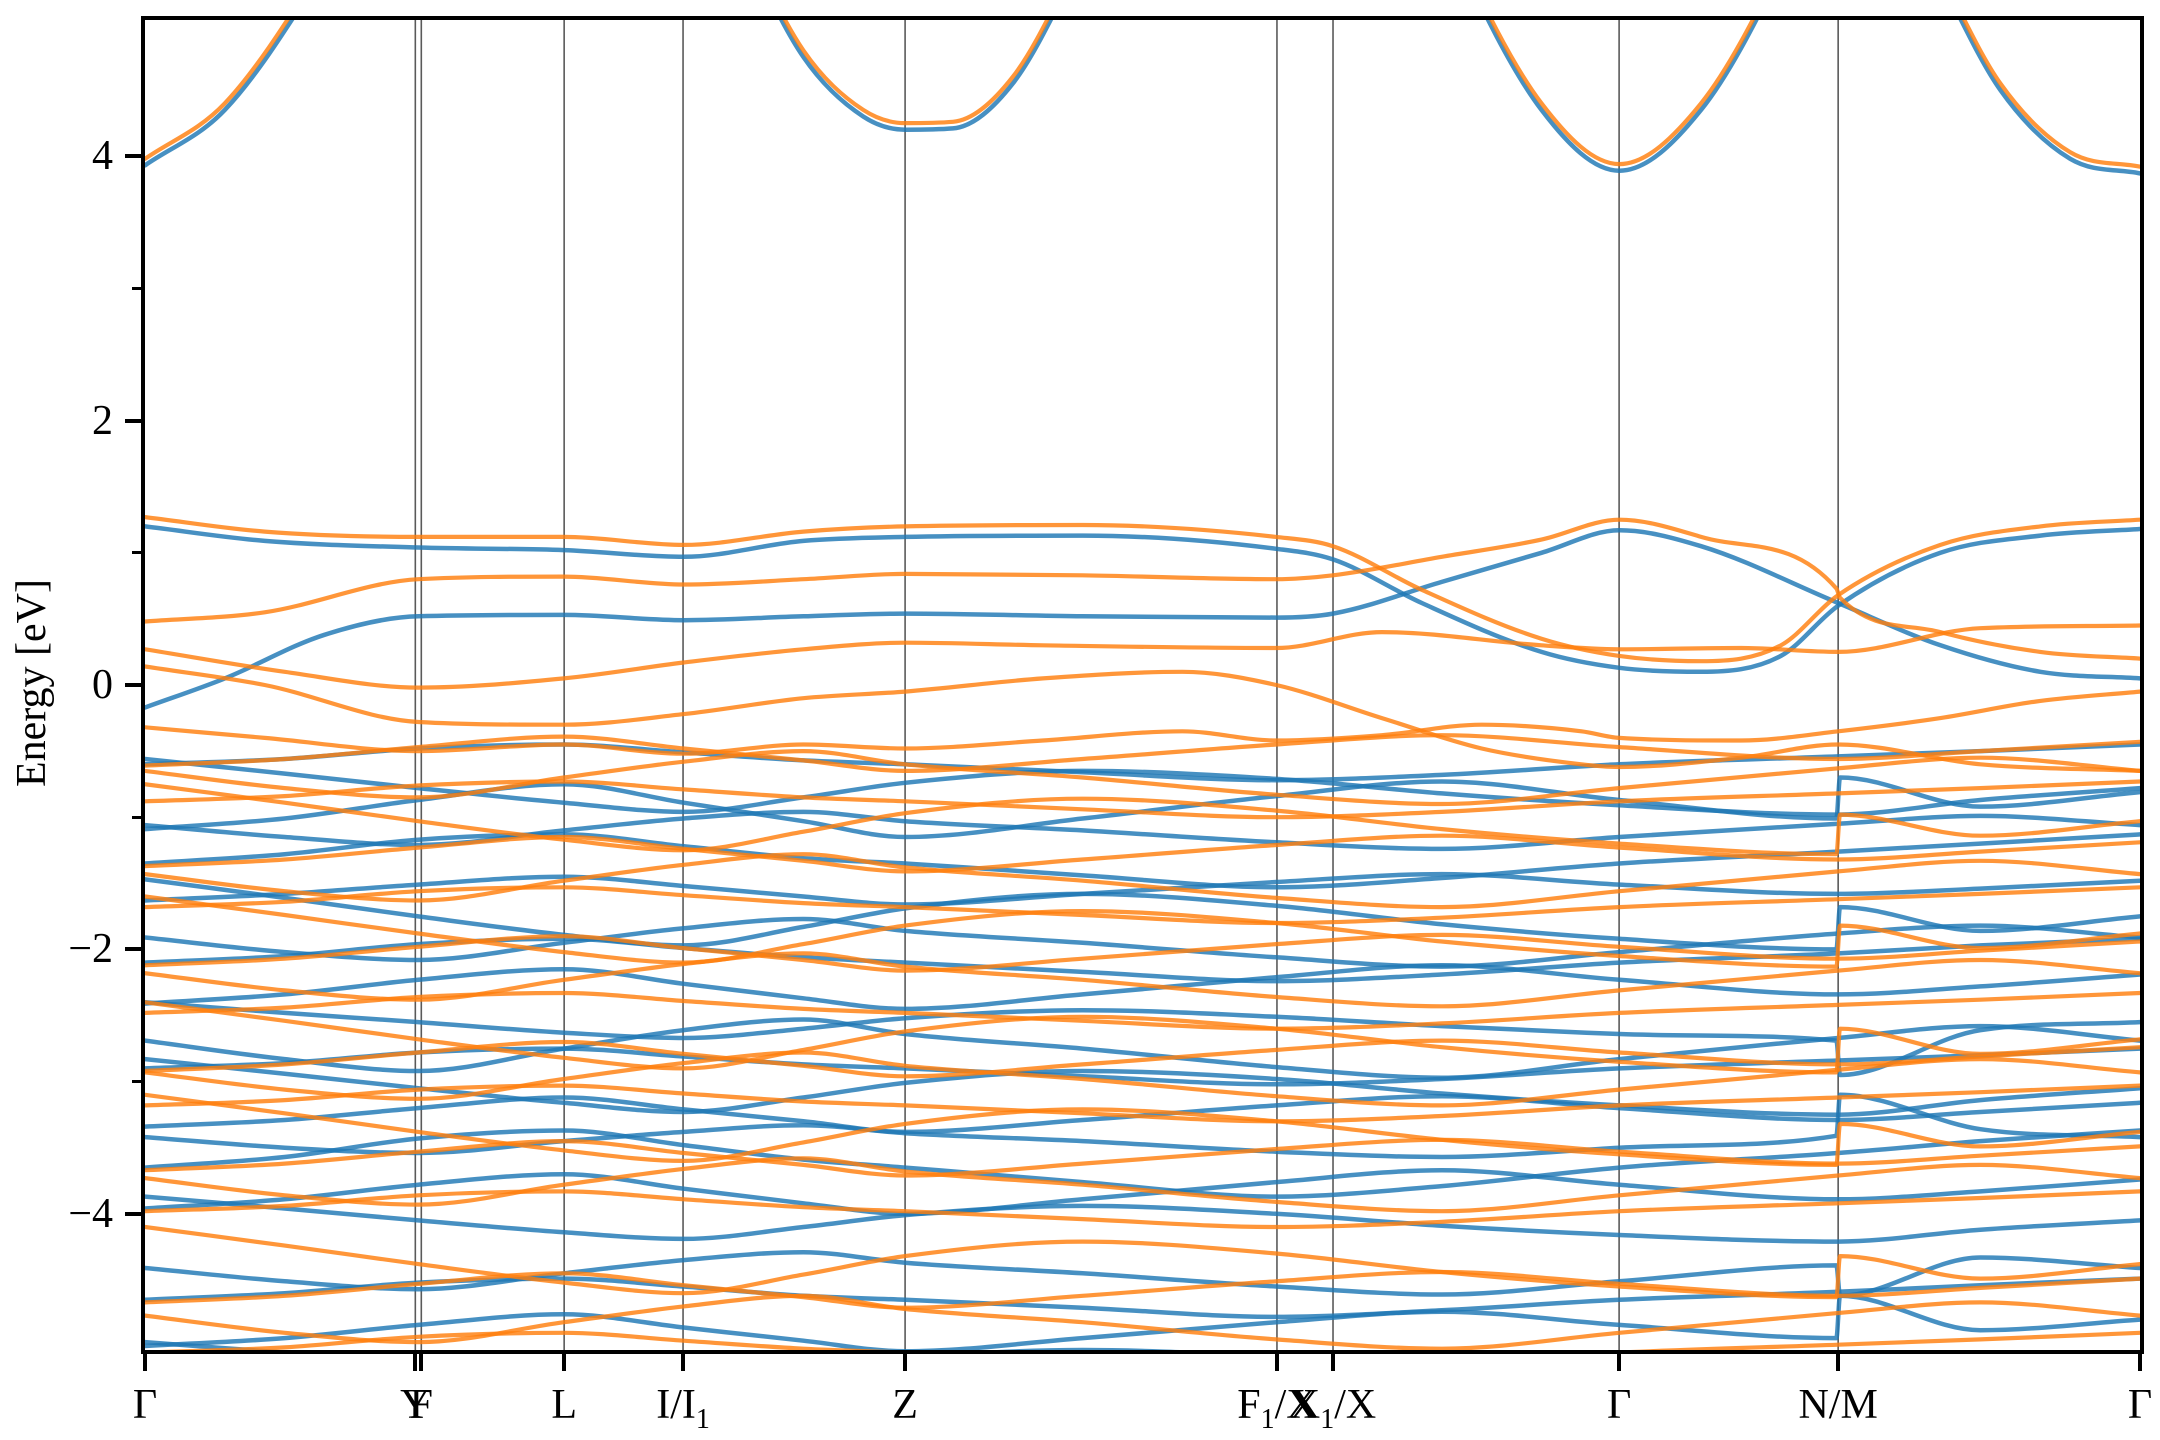 This screenshot has height=1440, width=2160. What do you see at coordinates (1333, 1408) in the screenshot?
I see `x-tick-label: X1/X` at bounding box center [1333, 1408].